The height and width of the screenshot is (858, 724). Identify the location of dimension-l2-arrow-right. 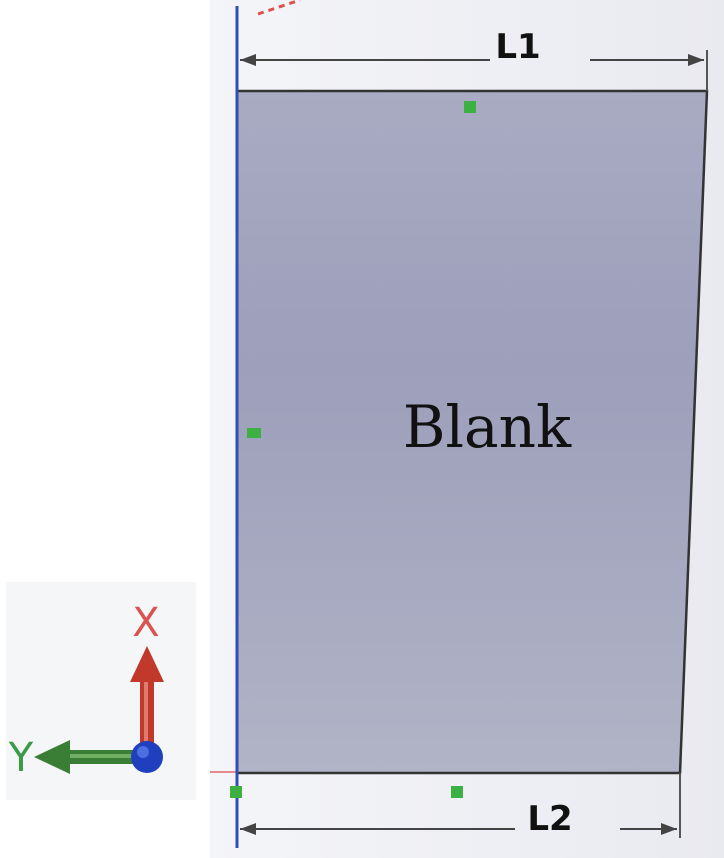
(669, 829).